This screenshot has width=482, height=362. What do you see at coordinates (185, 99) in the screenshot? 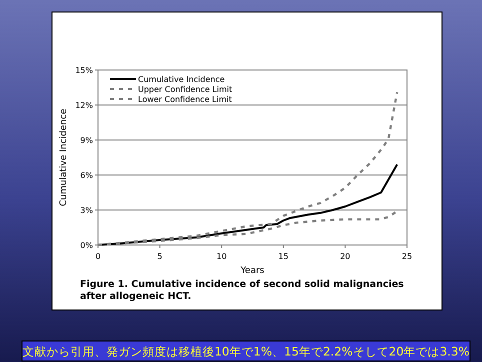
I see `legend-label: Lower Confidence Limit` at bounding box center [185, 99].